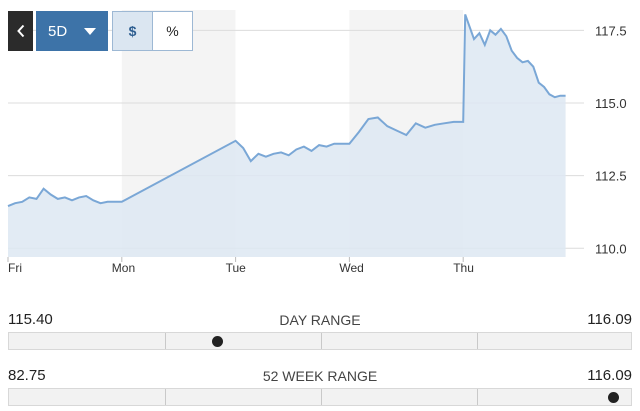  What do you see at coordinates (609, 319) in the screenshot?
I see `day-range-high: 116.09` at bounding box center [609, 319].